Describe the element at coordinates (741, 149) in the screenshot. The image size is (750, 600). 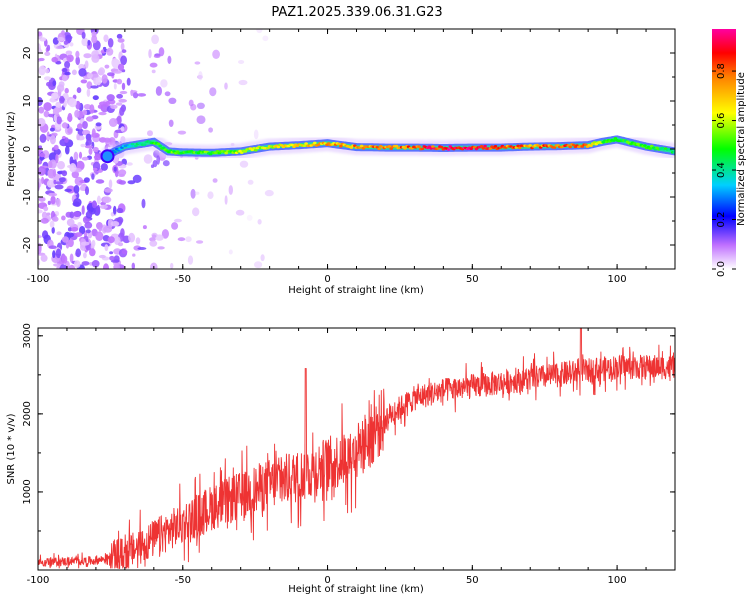
I see `colorbar-label: Normalized spectral amplitude` at that location.